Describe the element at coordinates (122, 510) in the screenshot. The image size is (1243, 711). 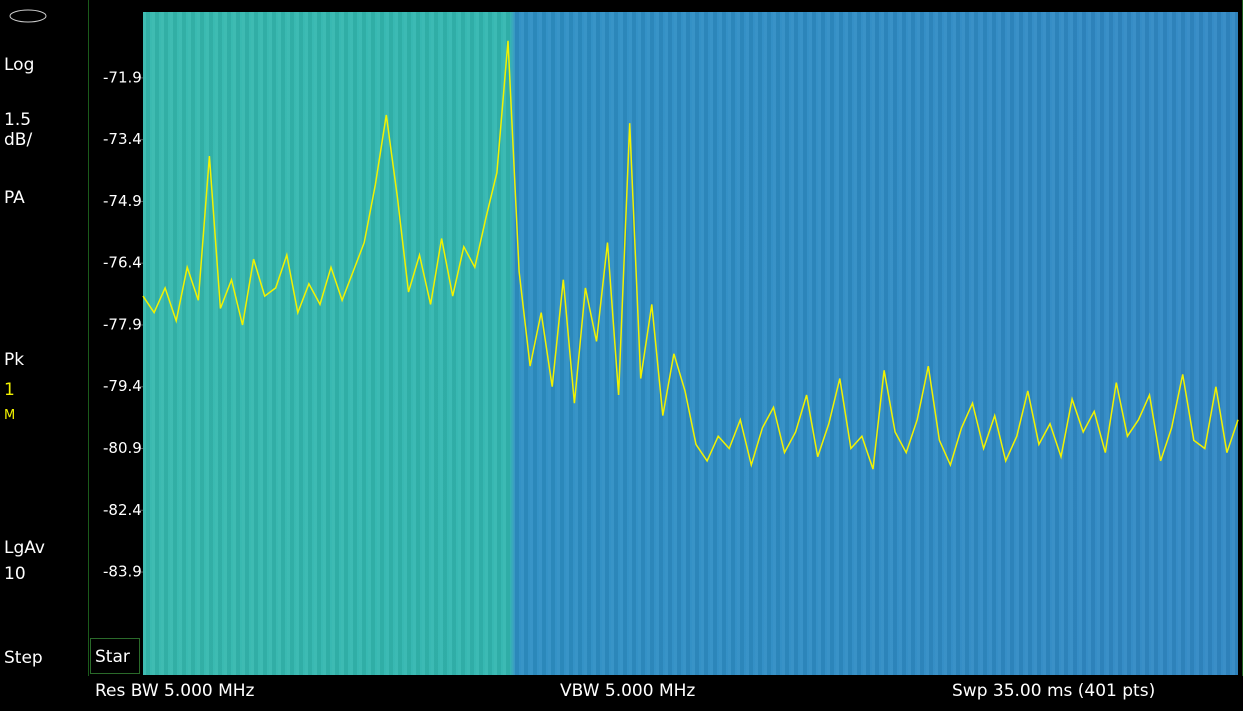
I see `y-tick-label: -82.4` at that location.